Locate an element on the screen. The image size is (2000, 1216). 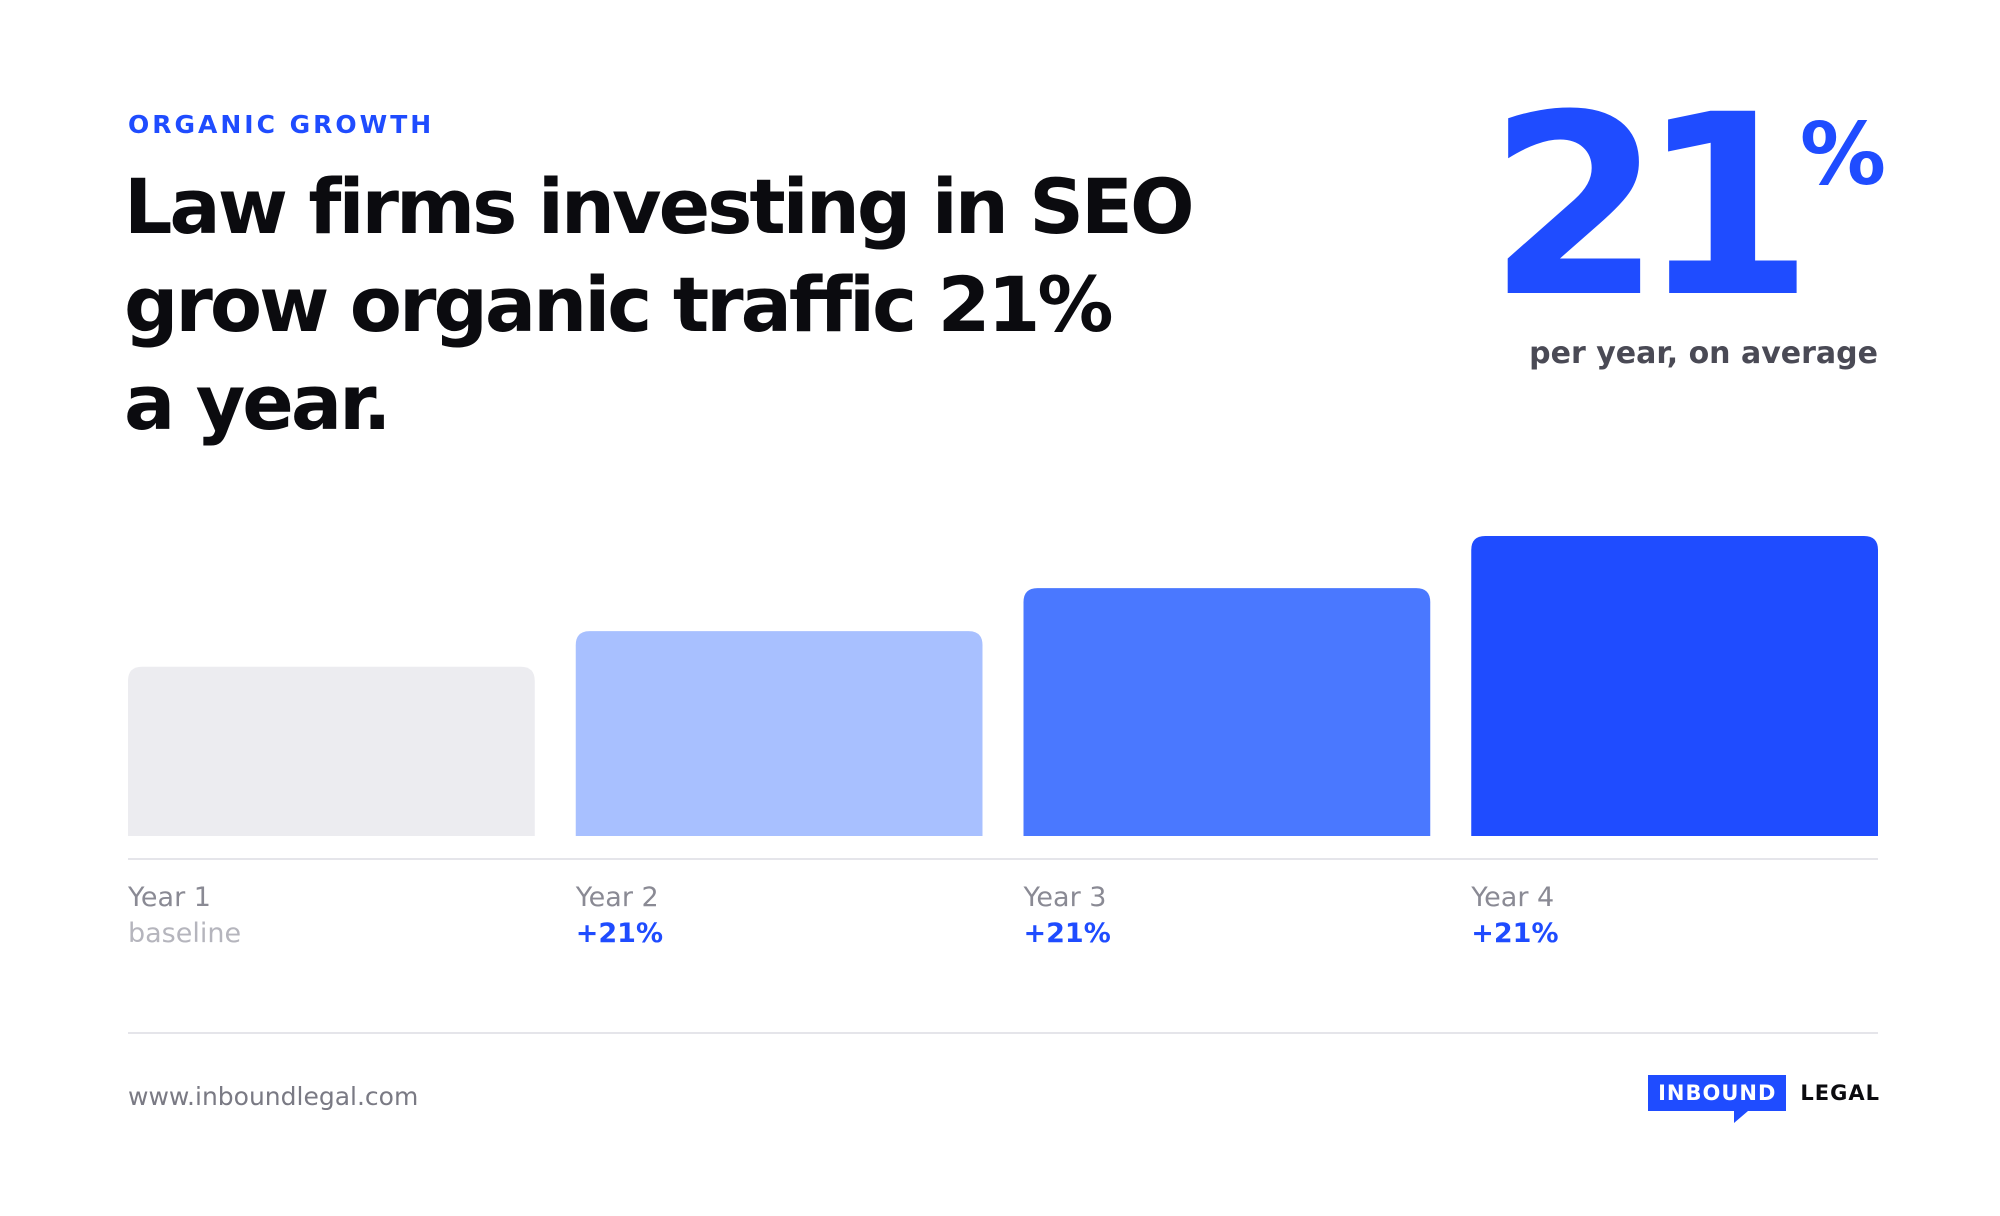
logo-speech-tail is located at coordinates (1741, 1117).